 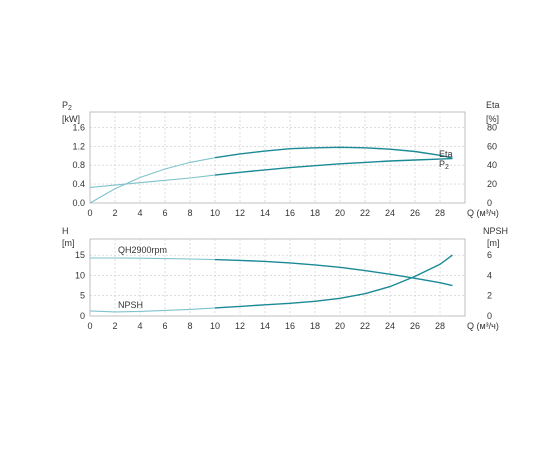 I want to click on panel-2-series-qh2900rpm-line, so click(x=333, y=272).